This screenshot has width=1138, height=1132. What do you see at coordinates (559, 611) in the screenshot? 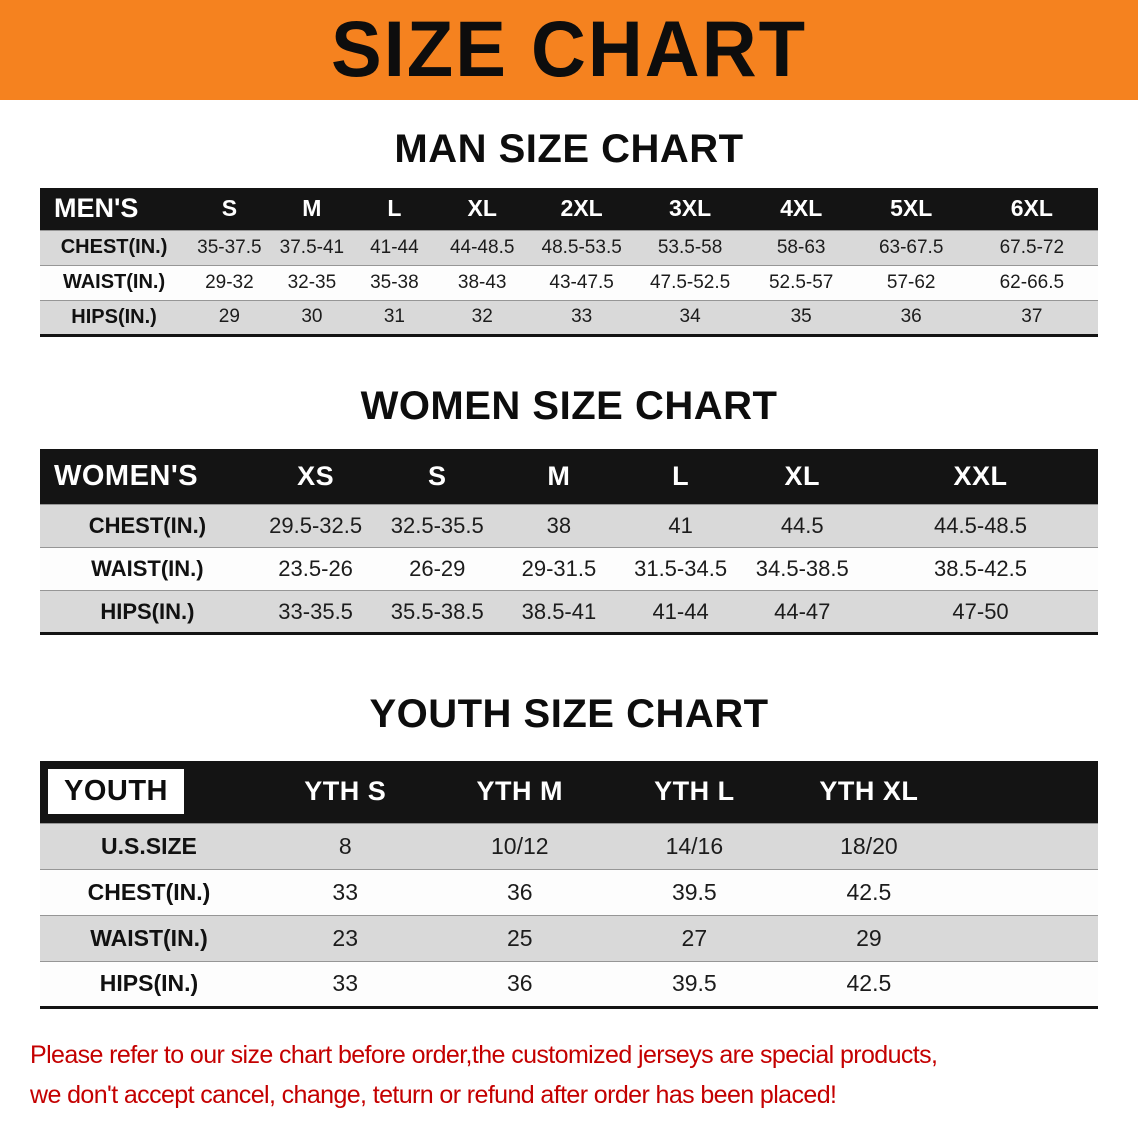
I see `size-value-cell: 38.5-41` at bounding box center [559, 611].